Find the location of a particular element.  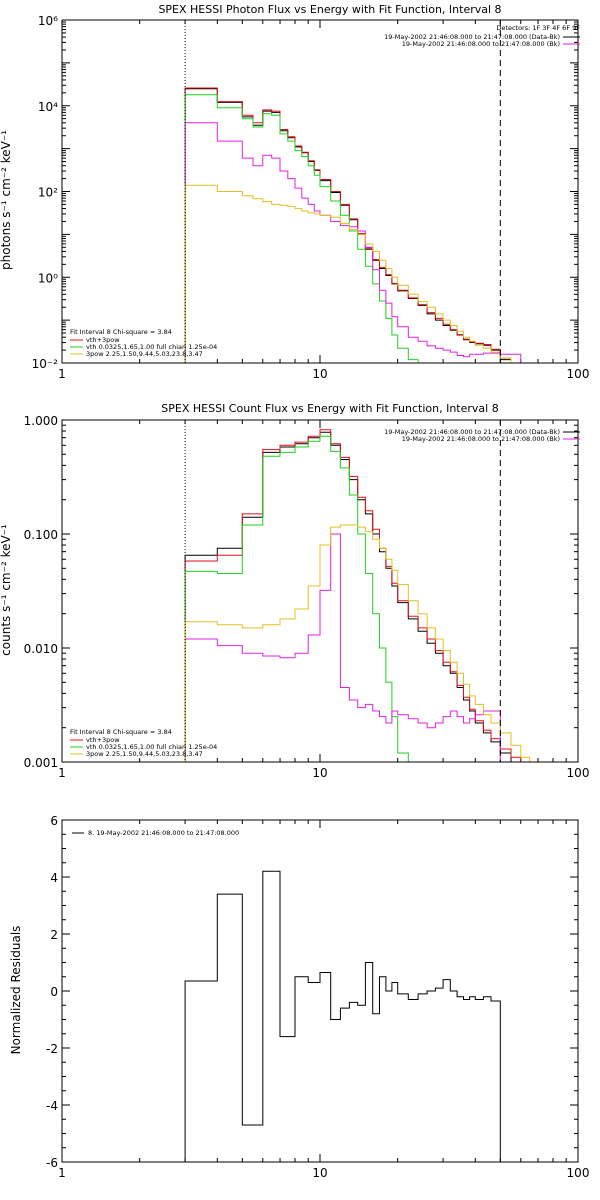

y-tick-label: 10⁶ is located at coordinates (48, 21).